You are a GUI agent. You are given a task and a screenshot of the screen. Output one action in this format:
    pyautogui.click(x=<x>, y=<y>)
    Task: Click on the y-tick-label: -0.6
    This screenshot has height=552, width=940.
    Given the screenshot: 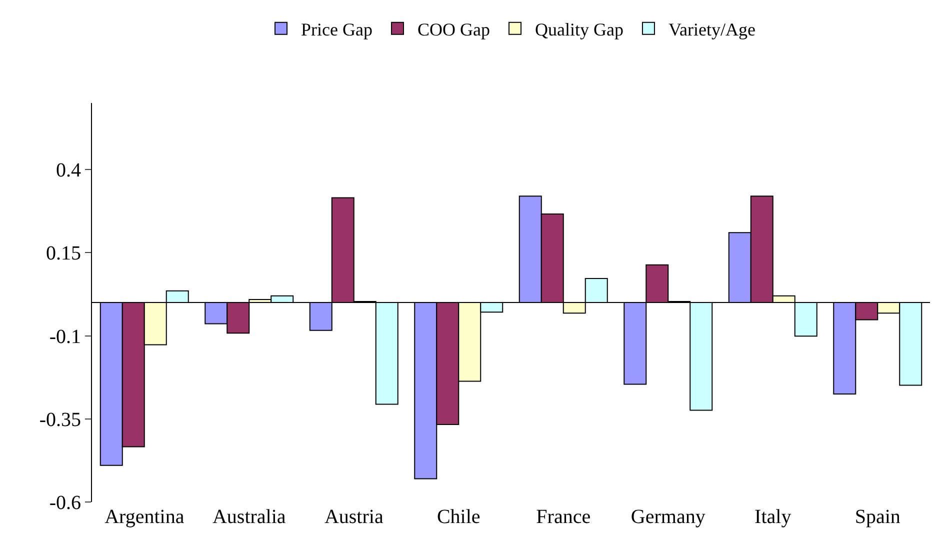 What is the action you would take?
    pyautogui.click(x=65, y=503)
    